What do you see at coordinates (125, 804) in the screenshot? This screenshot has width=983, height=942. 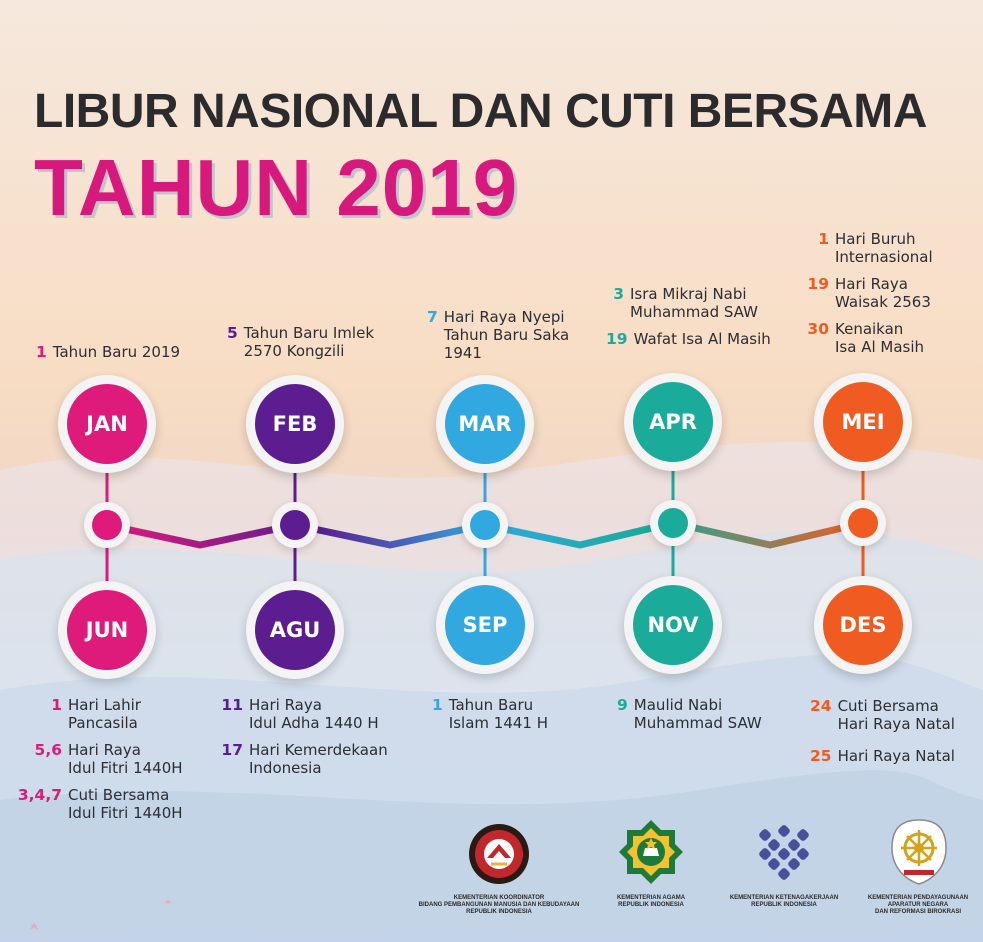 I see `event-text: Cuti Bersama Idul Fitri 1440H` at bounding box center [125, 804].